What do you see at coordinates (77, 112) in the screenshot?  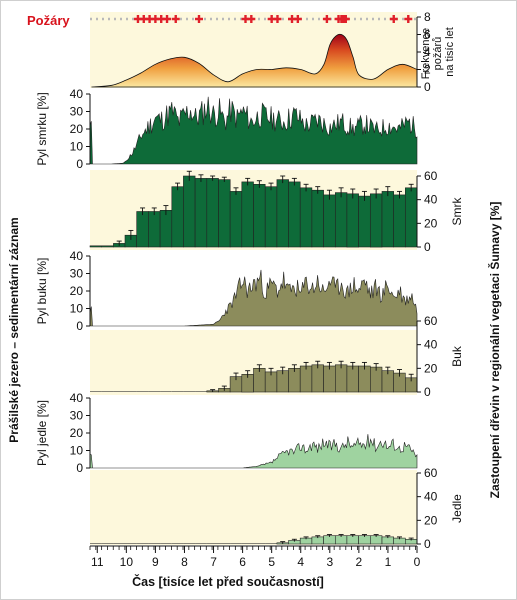 I see `spruce-pollen-tick-label: 30` at bounding box center [77, 112].